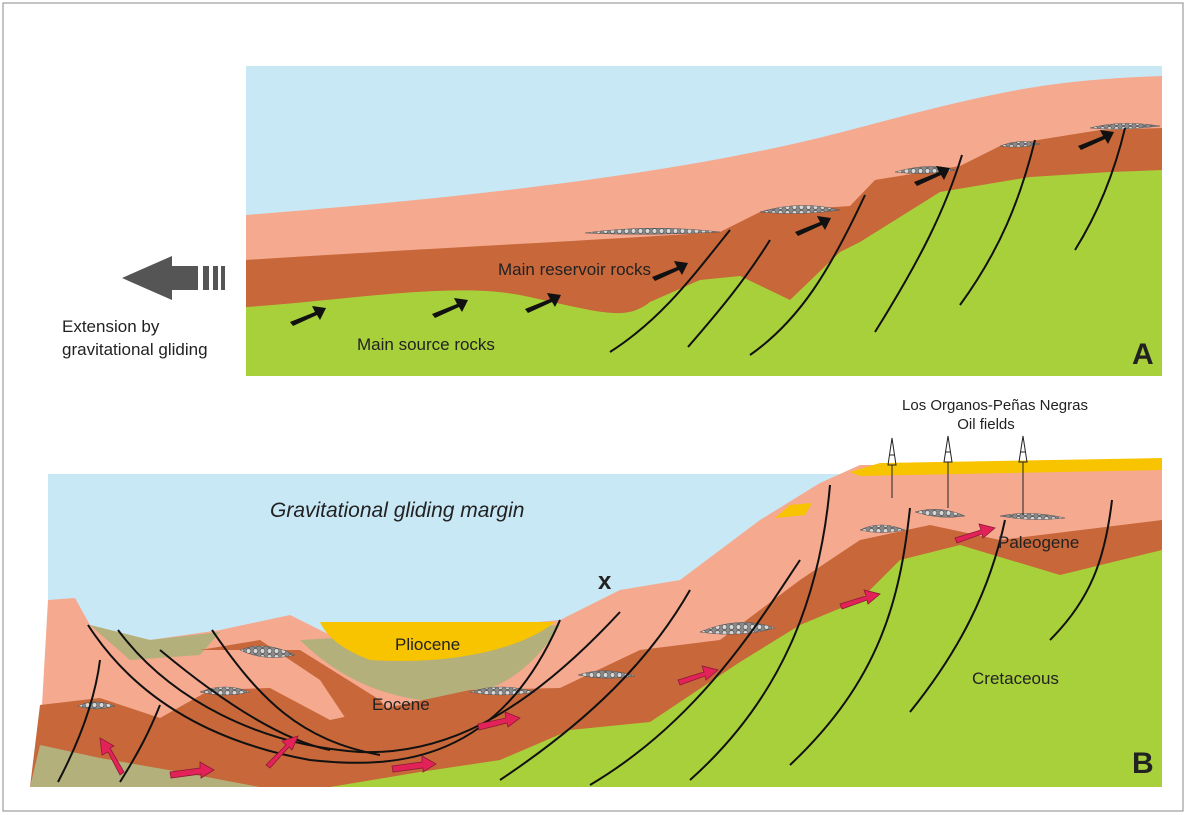  I want to click on unit-label: Cretaceous, so click(1015, 678).